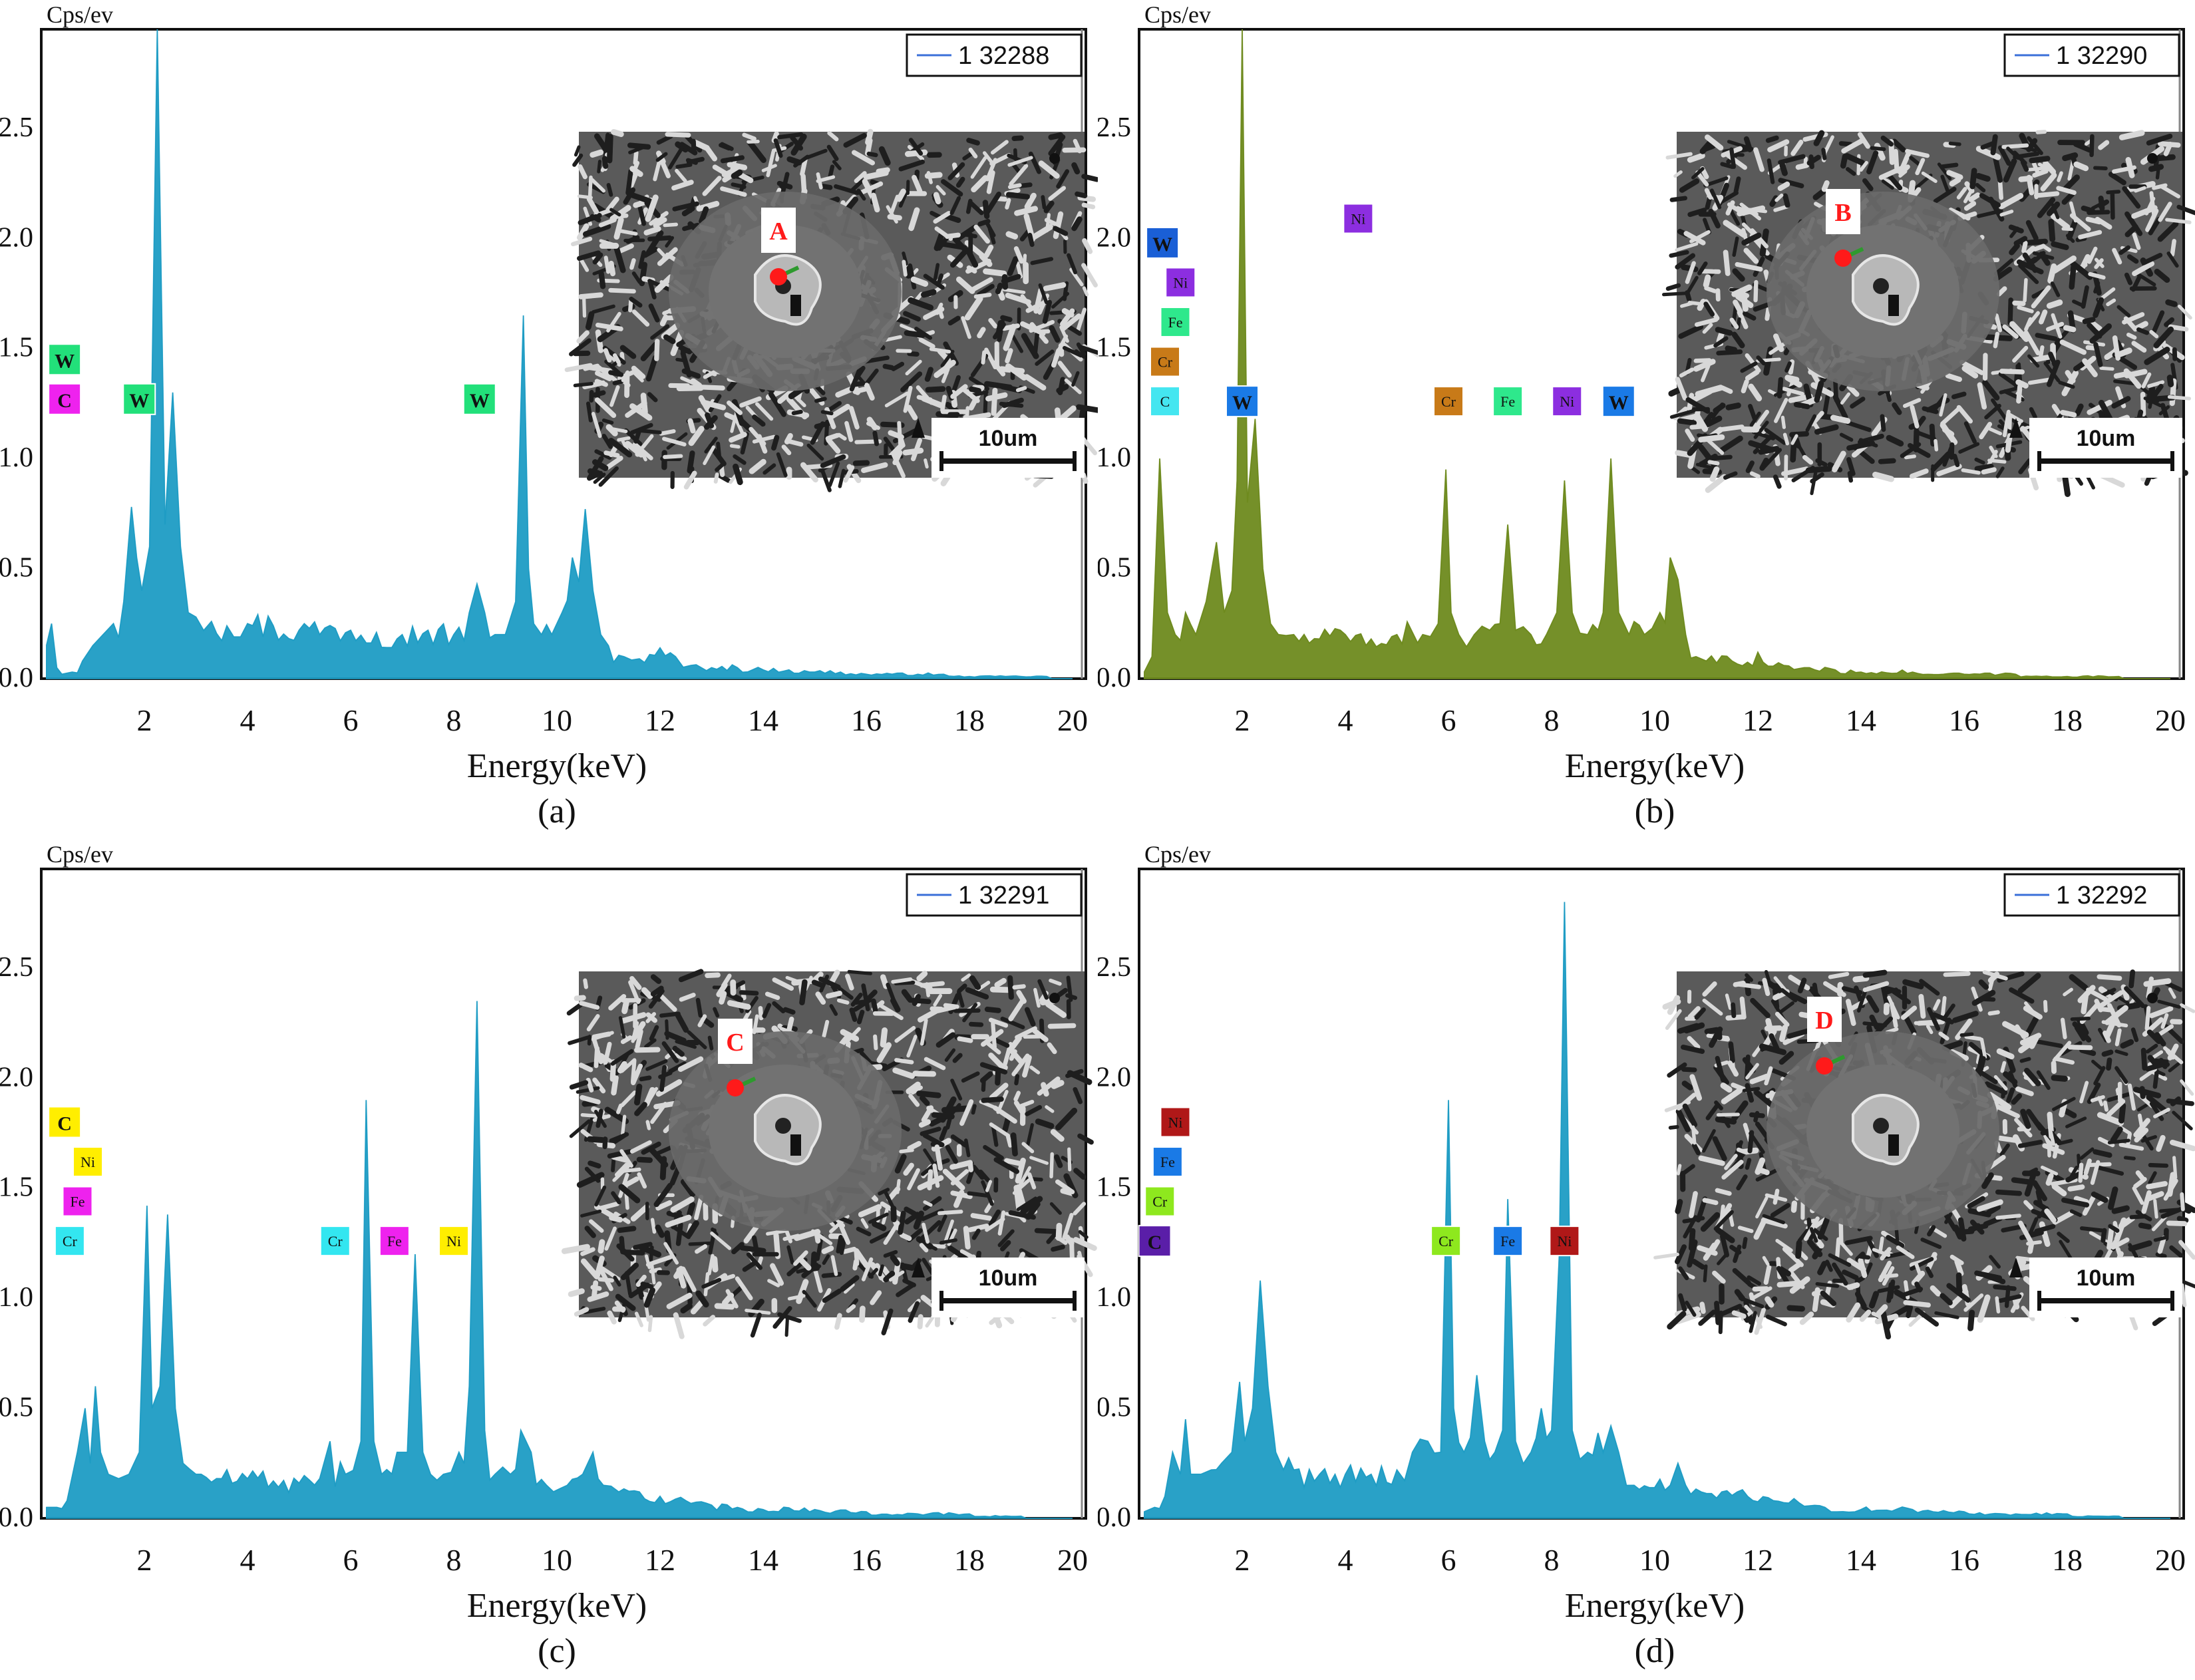 Image resolution: width=2195 pixels, height=1680 pixels. Describe the element at coordinates (557, 811) in the screenshot. I see `panel-caption: (a)` at that location.